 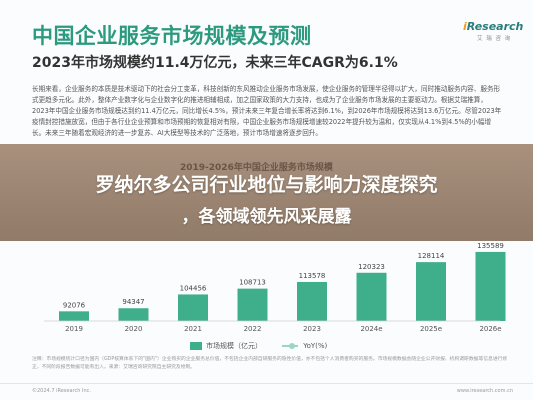 What do you see at coordinates (494, 39) in the screenshot?
I see `logo-subtext: 艾 瑞 咨 询` at bounding box center [494, 39].